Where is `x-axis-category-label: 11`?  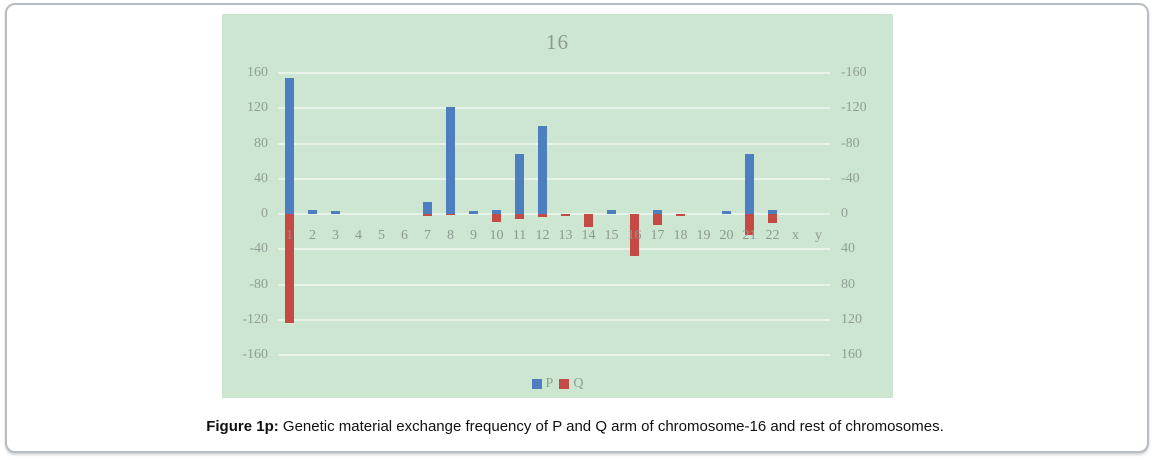
x-axis-category-label: 11 is located at coordinates (519, 235).